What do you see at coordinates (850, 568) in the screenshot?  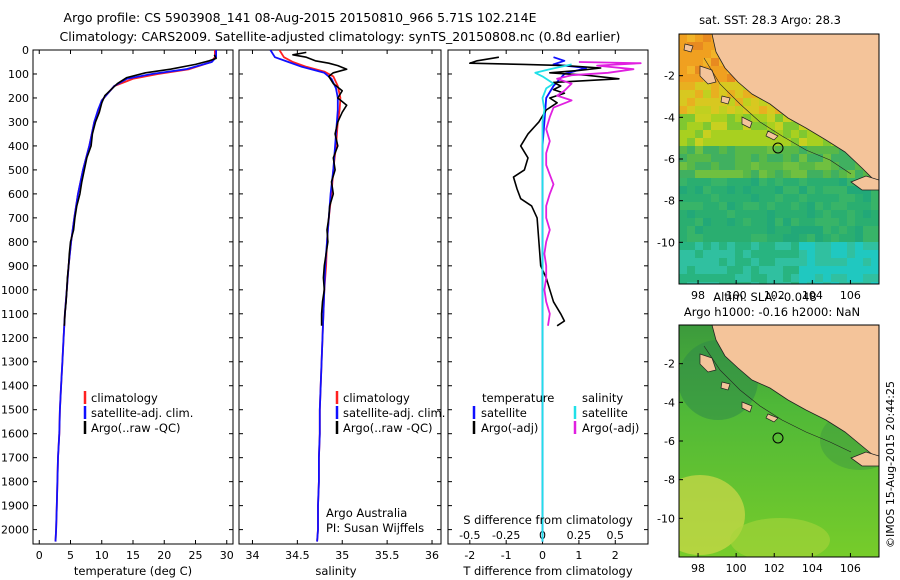 I see `map-x-tick-label: 106` at bounding box center [850, 568].